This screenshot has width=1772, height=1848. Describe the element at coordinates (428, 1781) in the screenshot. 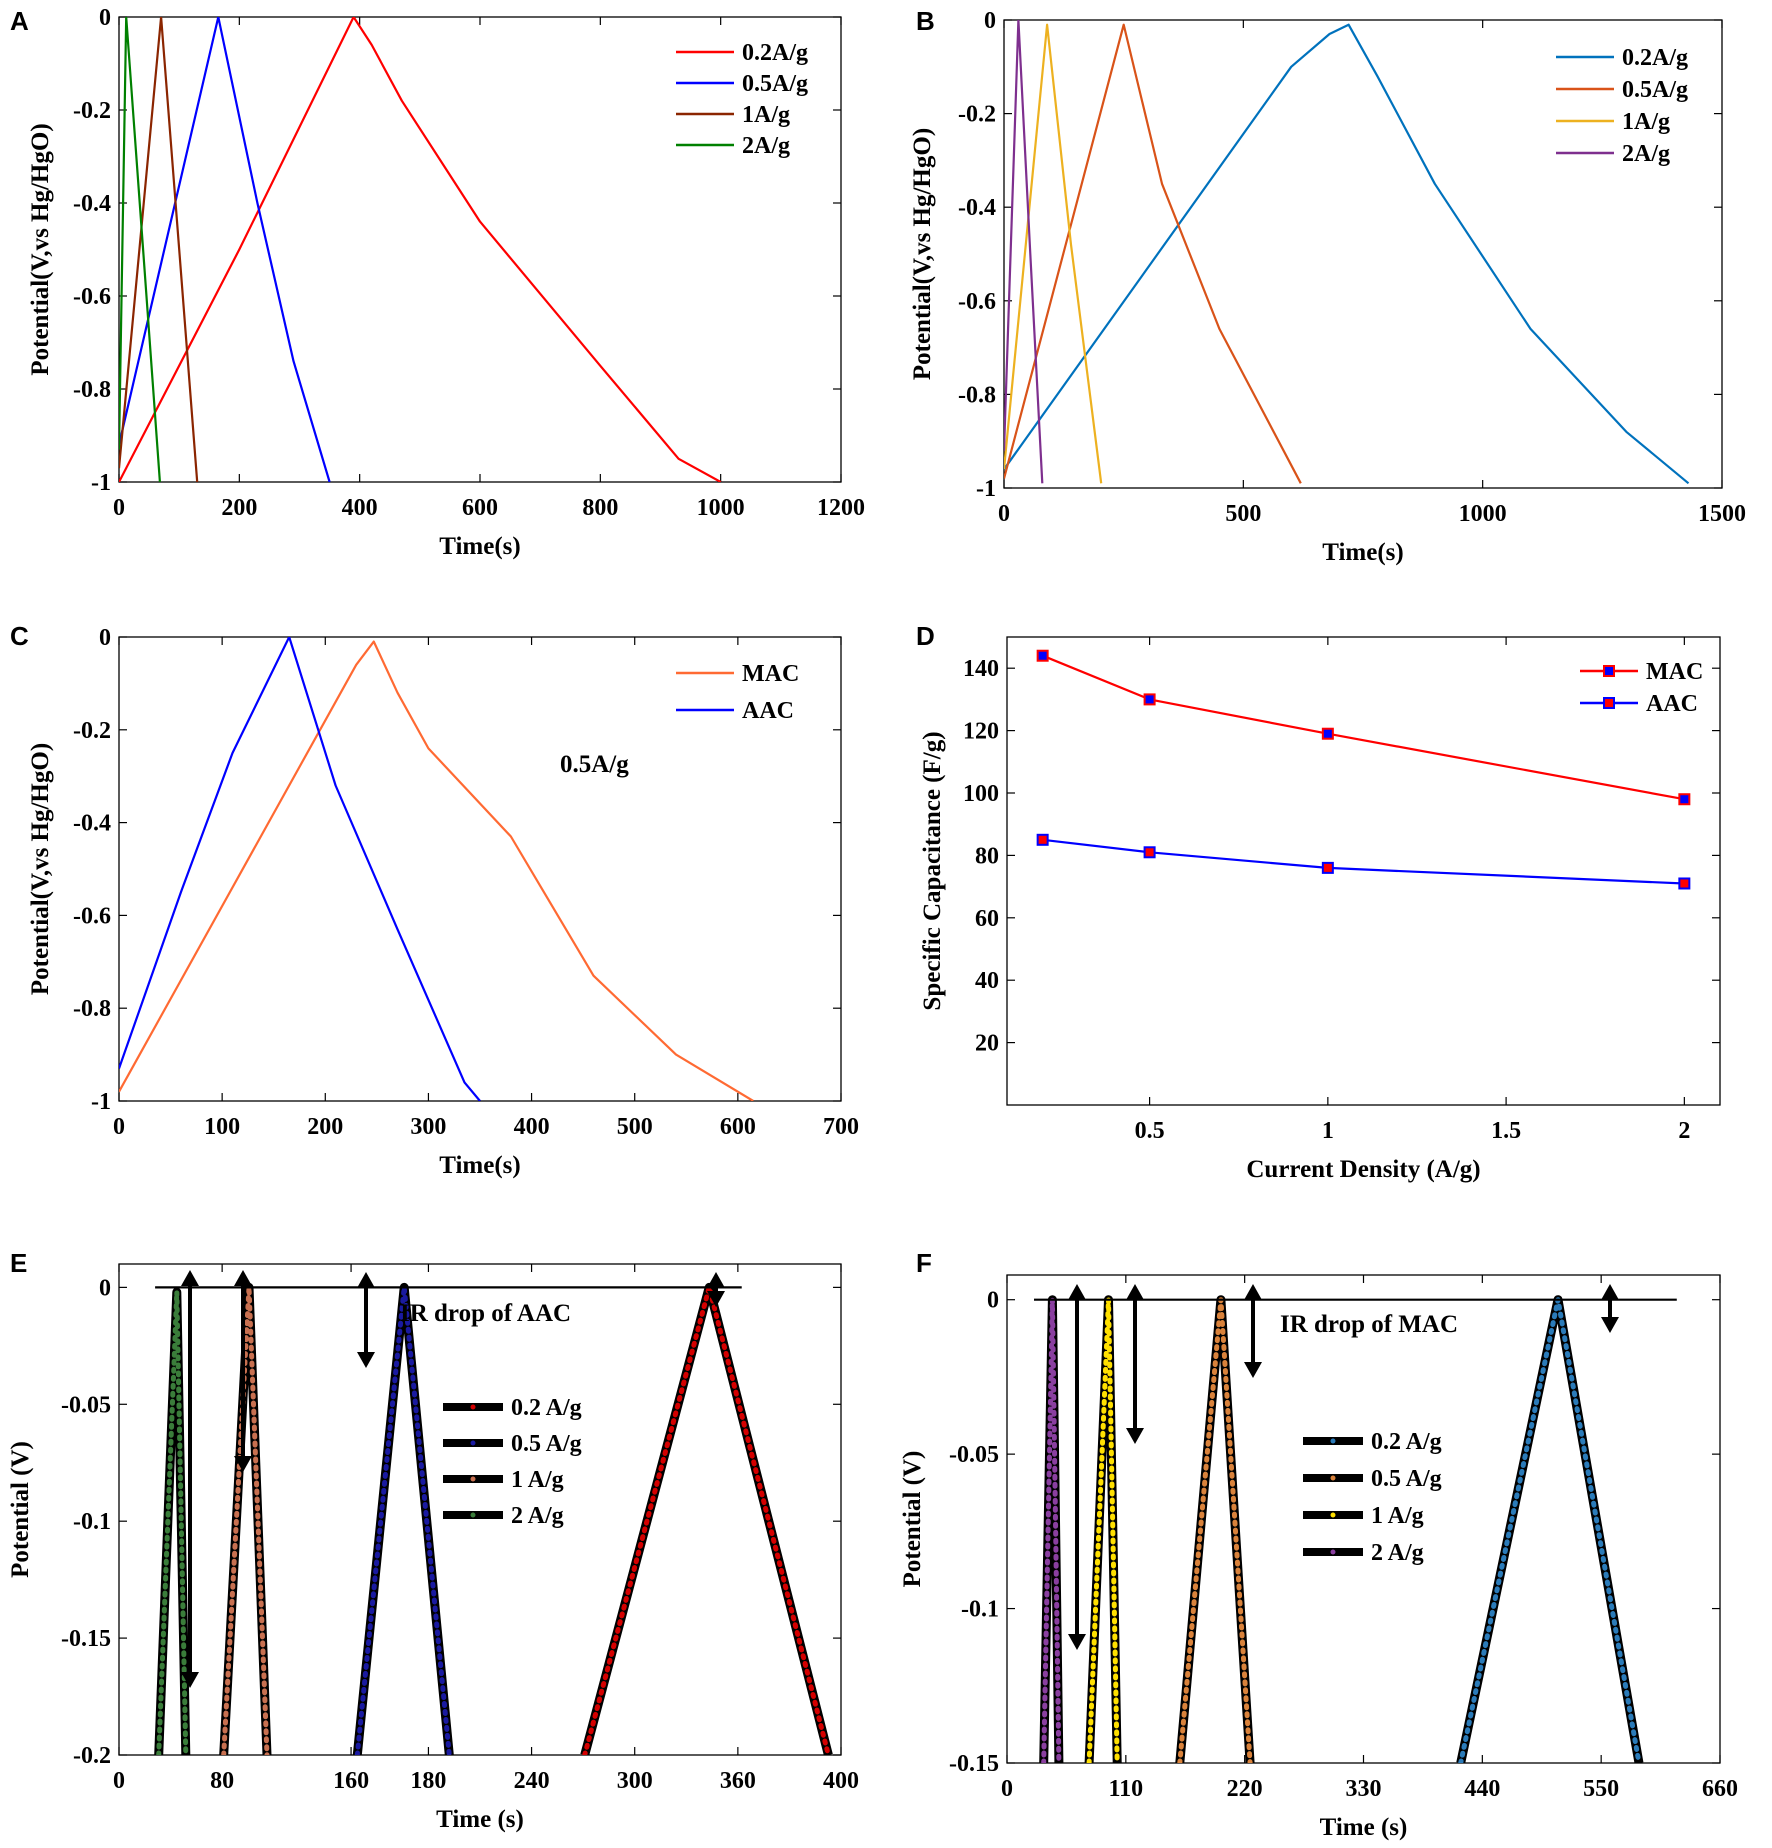

I see `x-tick-label-e: 180` at that location.